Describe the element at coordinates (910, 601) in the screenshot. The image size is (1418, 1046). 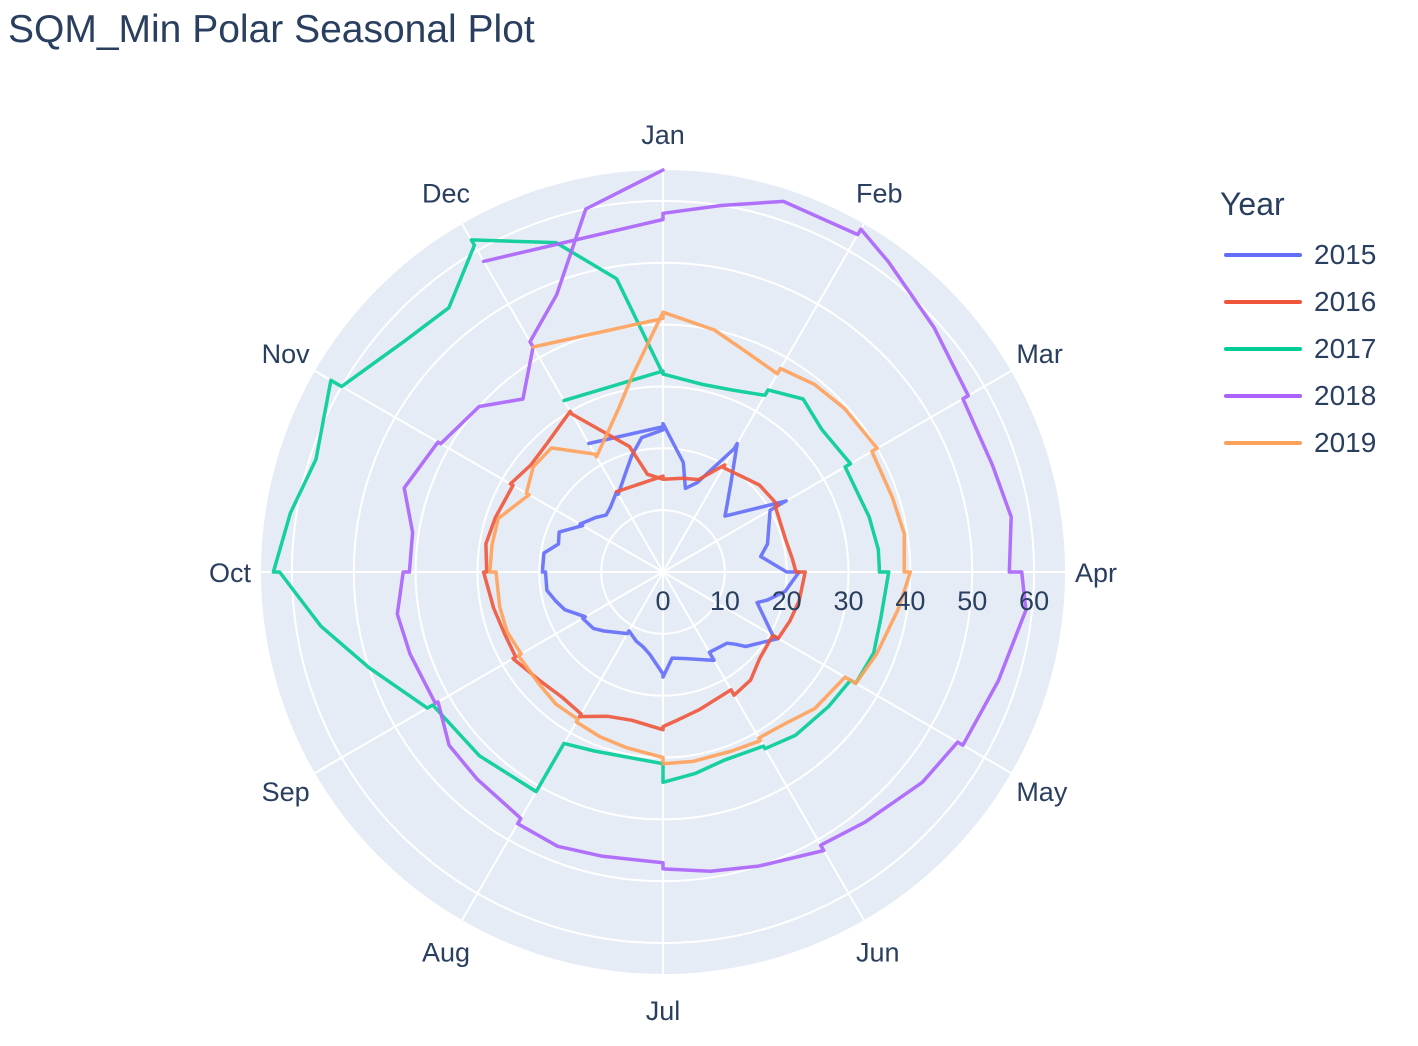
I see `radial-tick-label: 40` at that location.